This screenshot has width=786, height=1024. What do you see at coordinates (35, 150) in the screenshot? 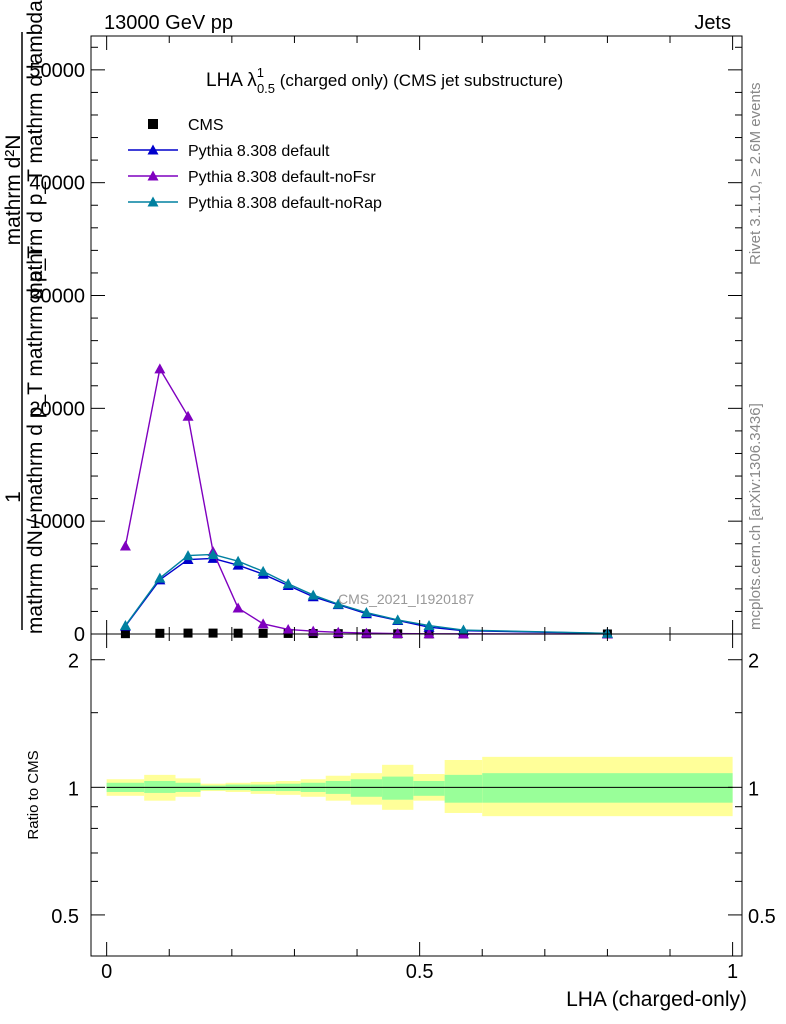
I see `ylabel-top-3: mathrm d p_T mathrm d lambda` at bounding box center [35, 150].